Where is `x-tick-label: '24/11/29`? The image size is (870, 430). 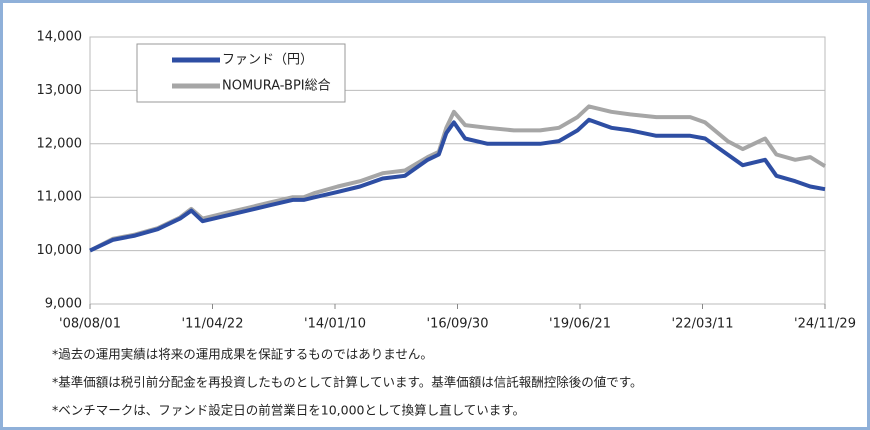 x-tick-label: '24/11/29 is located at coordinates (825, 324).